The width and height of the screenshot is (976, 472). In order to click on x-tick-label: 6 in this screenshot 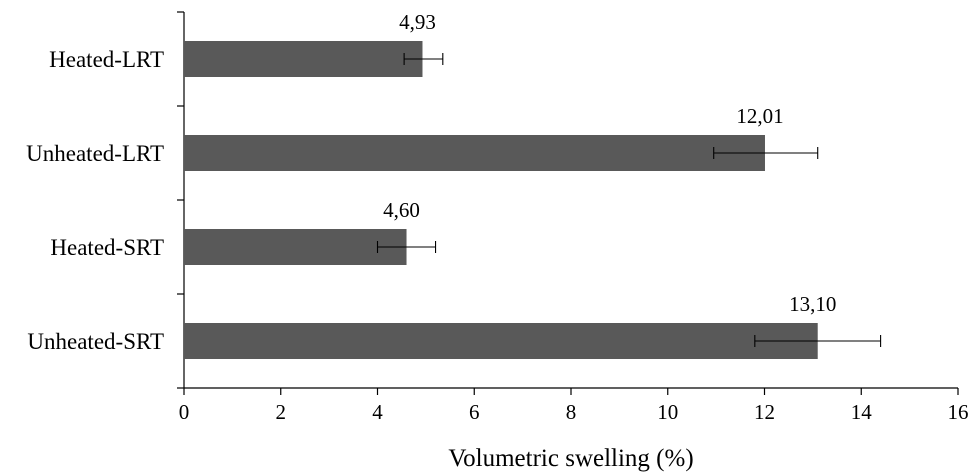, I will do `click(474, 412)`.